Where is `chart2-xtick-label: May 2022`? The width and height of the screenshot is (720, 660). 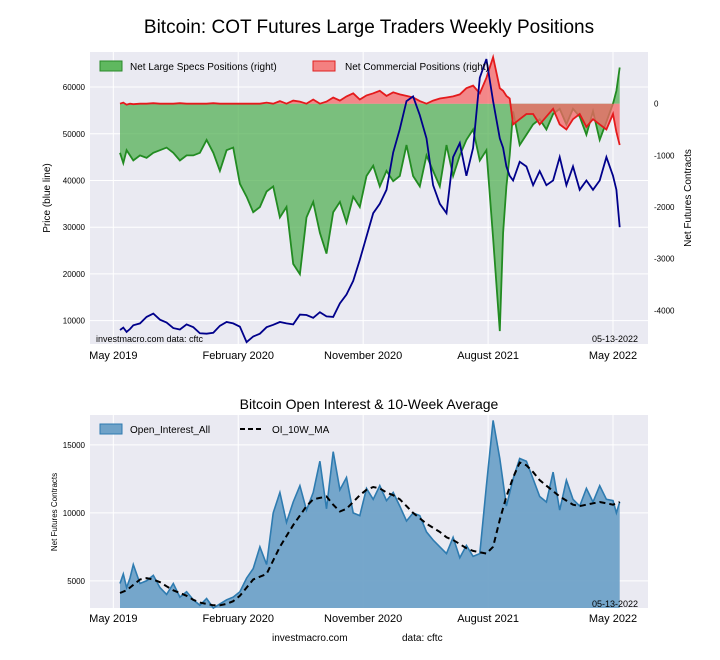
chart2-xtick-label: May 2022 is located at coordinates (613, 619).